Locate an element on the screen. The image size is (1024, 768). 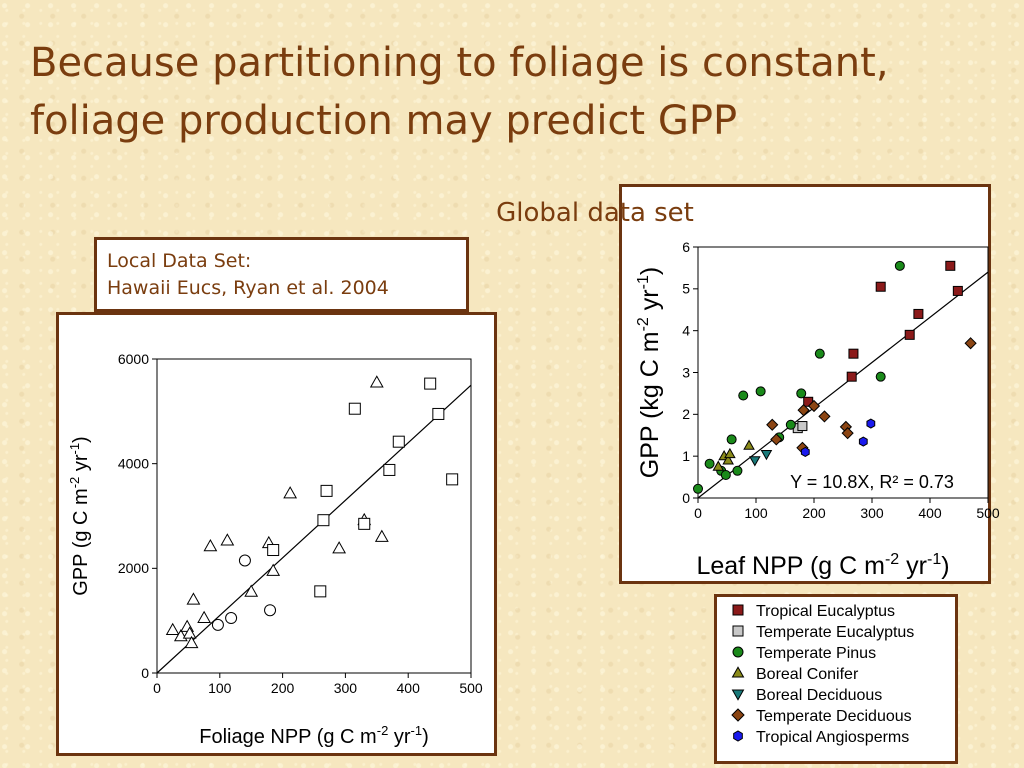
x-tick-label: 500 is located at coordinates (988, 513).